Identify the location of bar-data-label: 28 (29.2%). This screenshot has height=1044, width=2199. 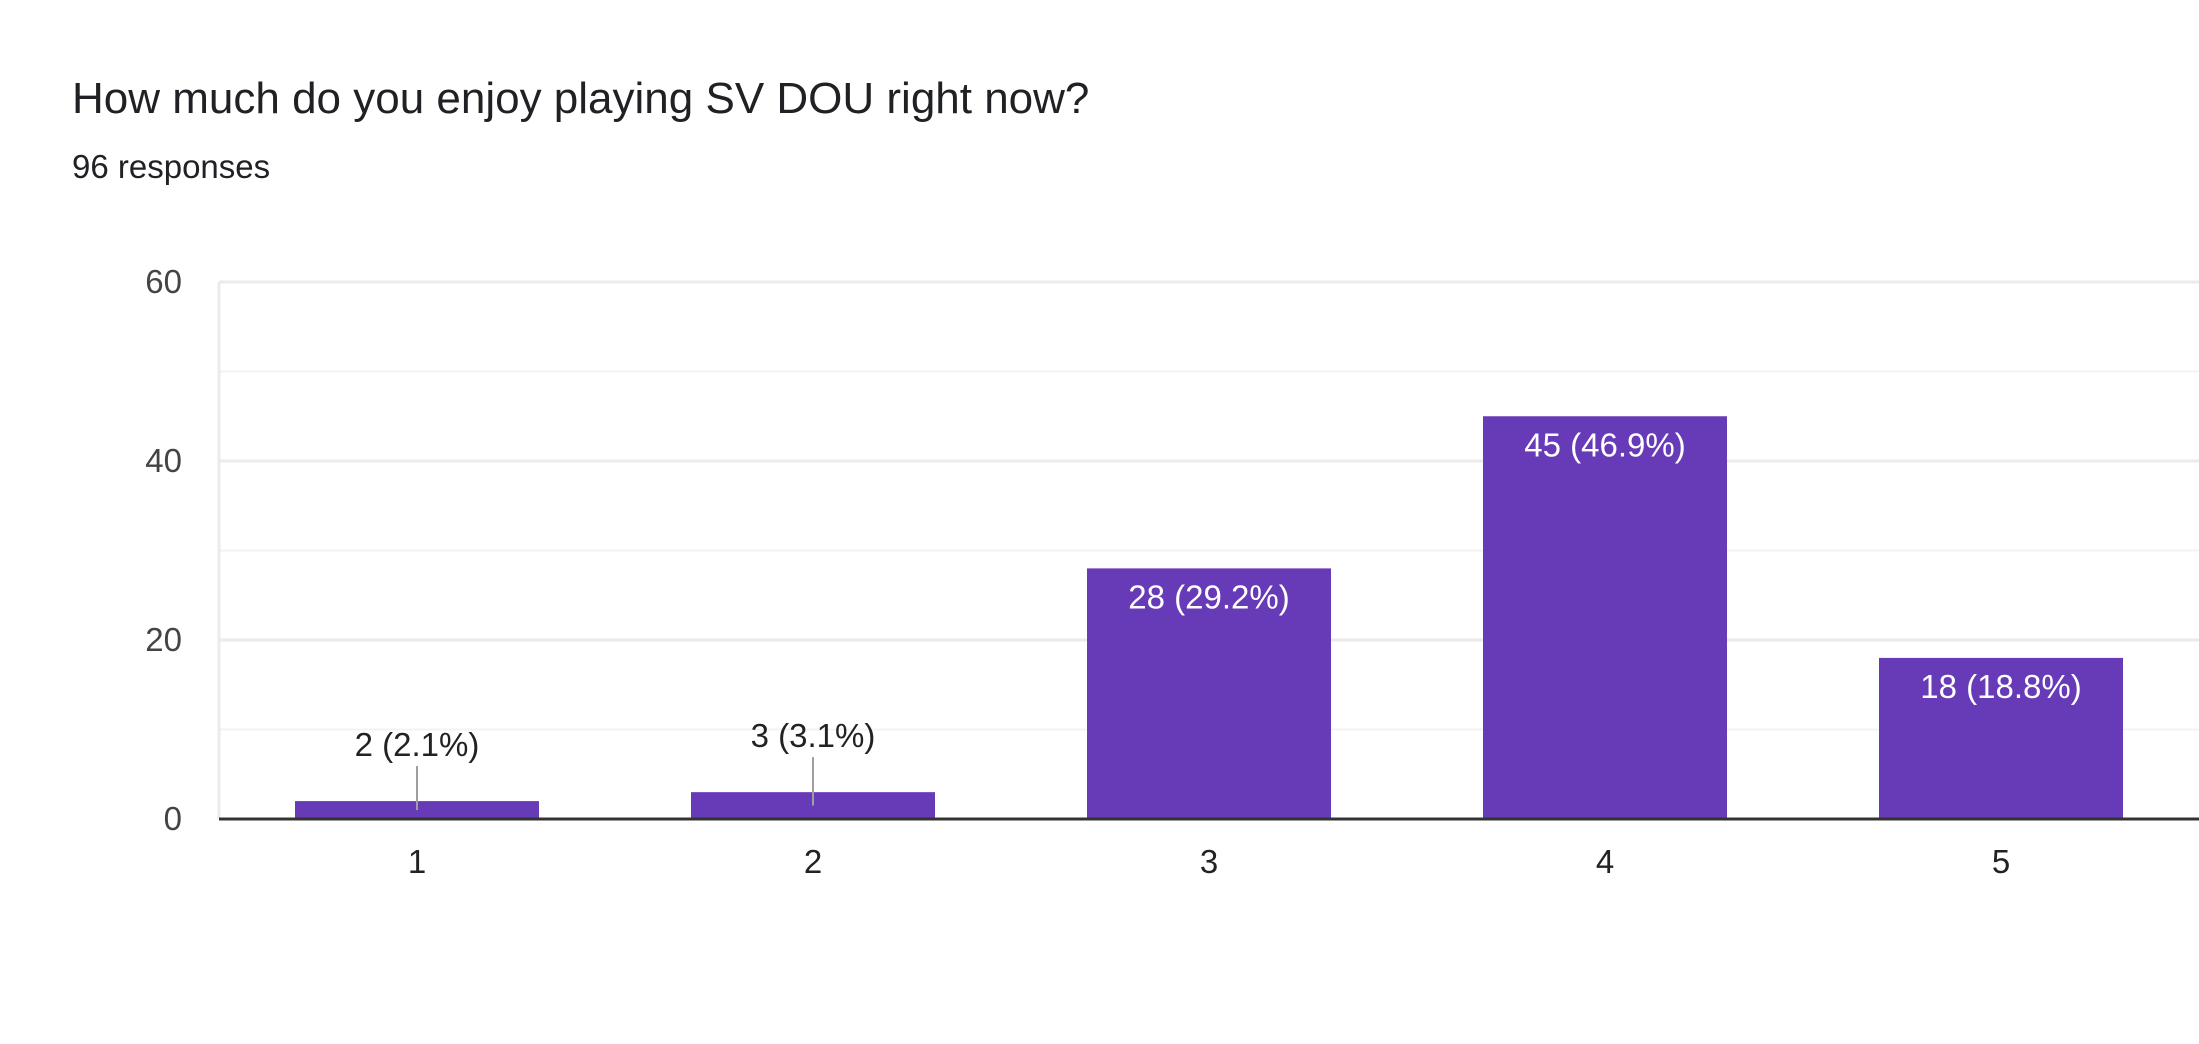
(1208, 596).